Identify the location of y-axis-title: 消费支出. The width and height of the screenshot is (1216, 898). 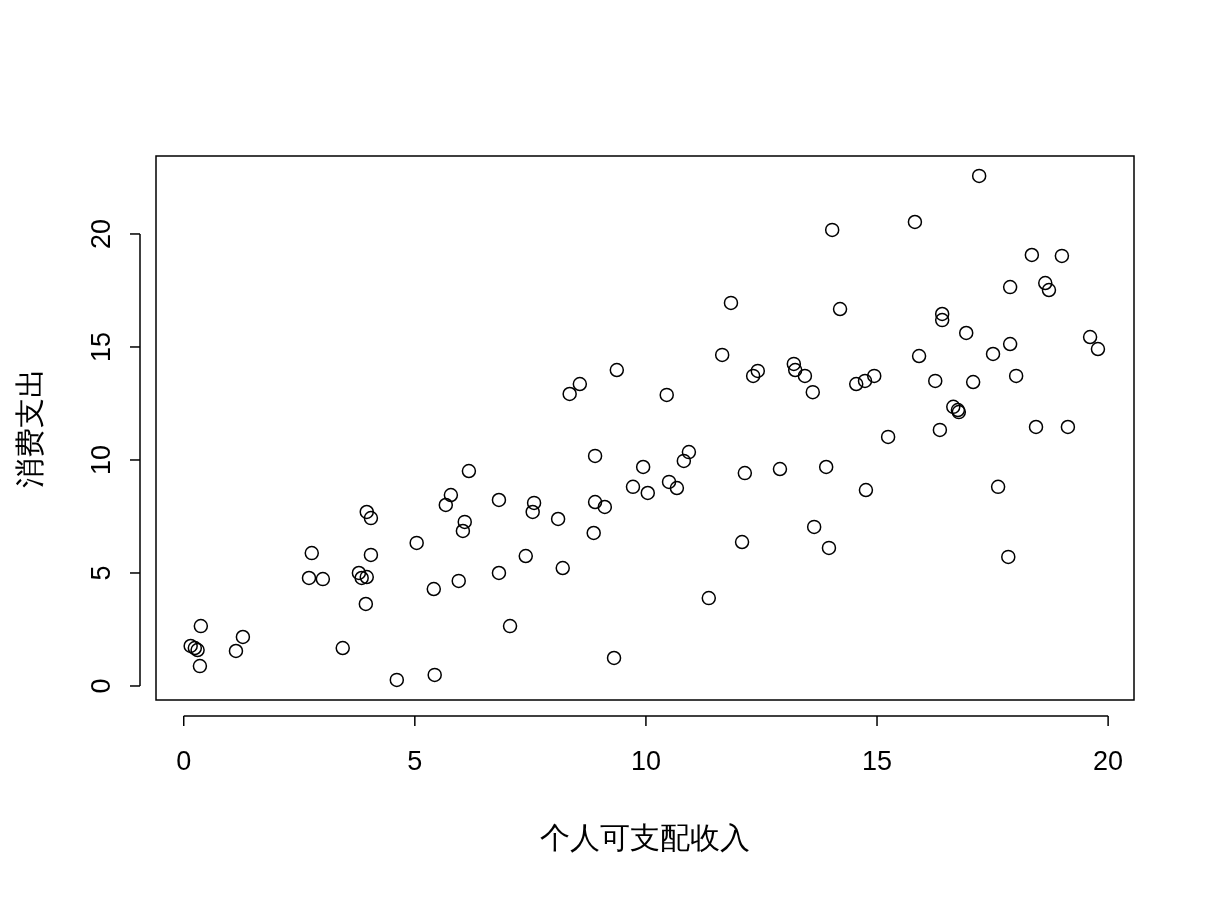
(29, 428).